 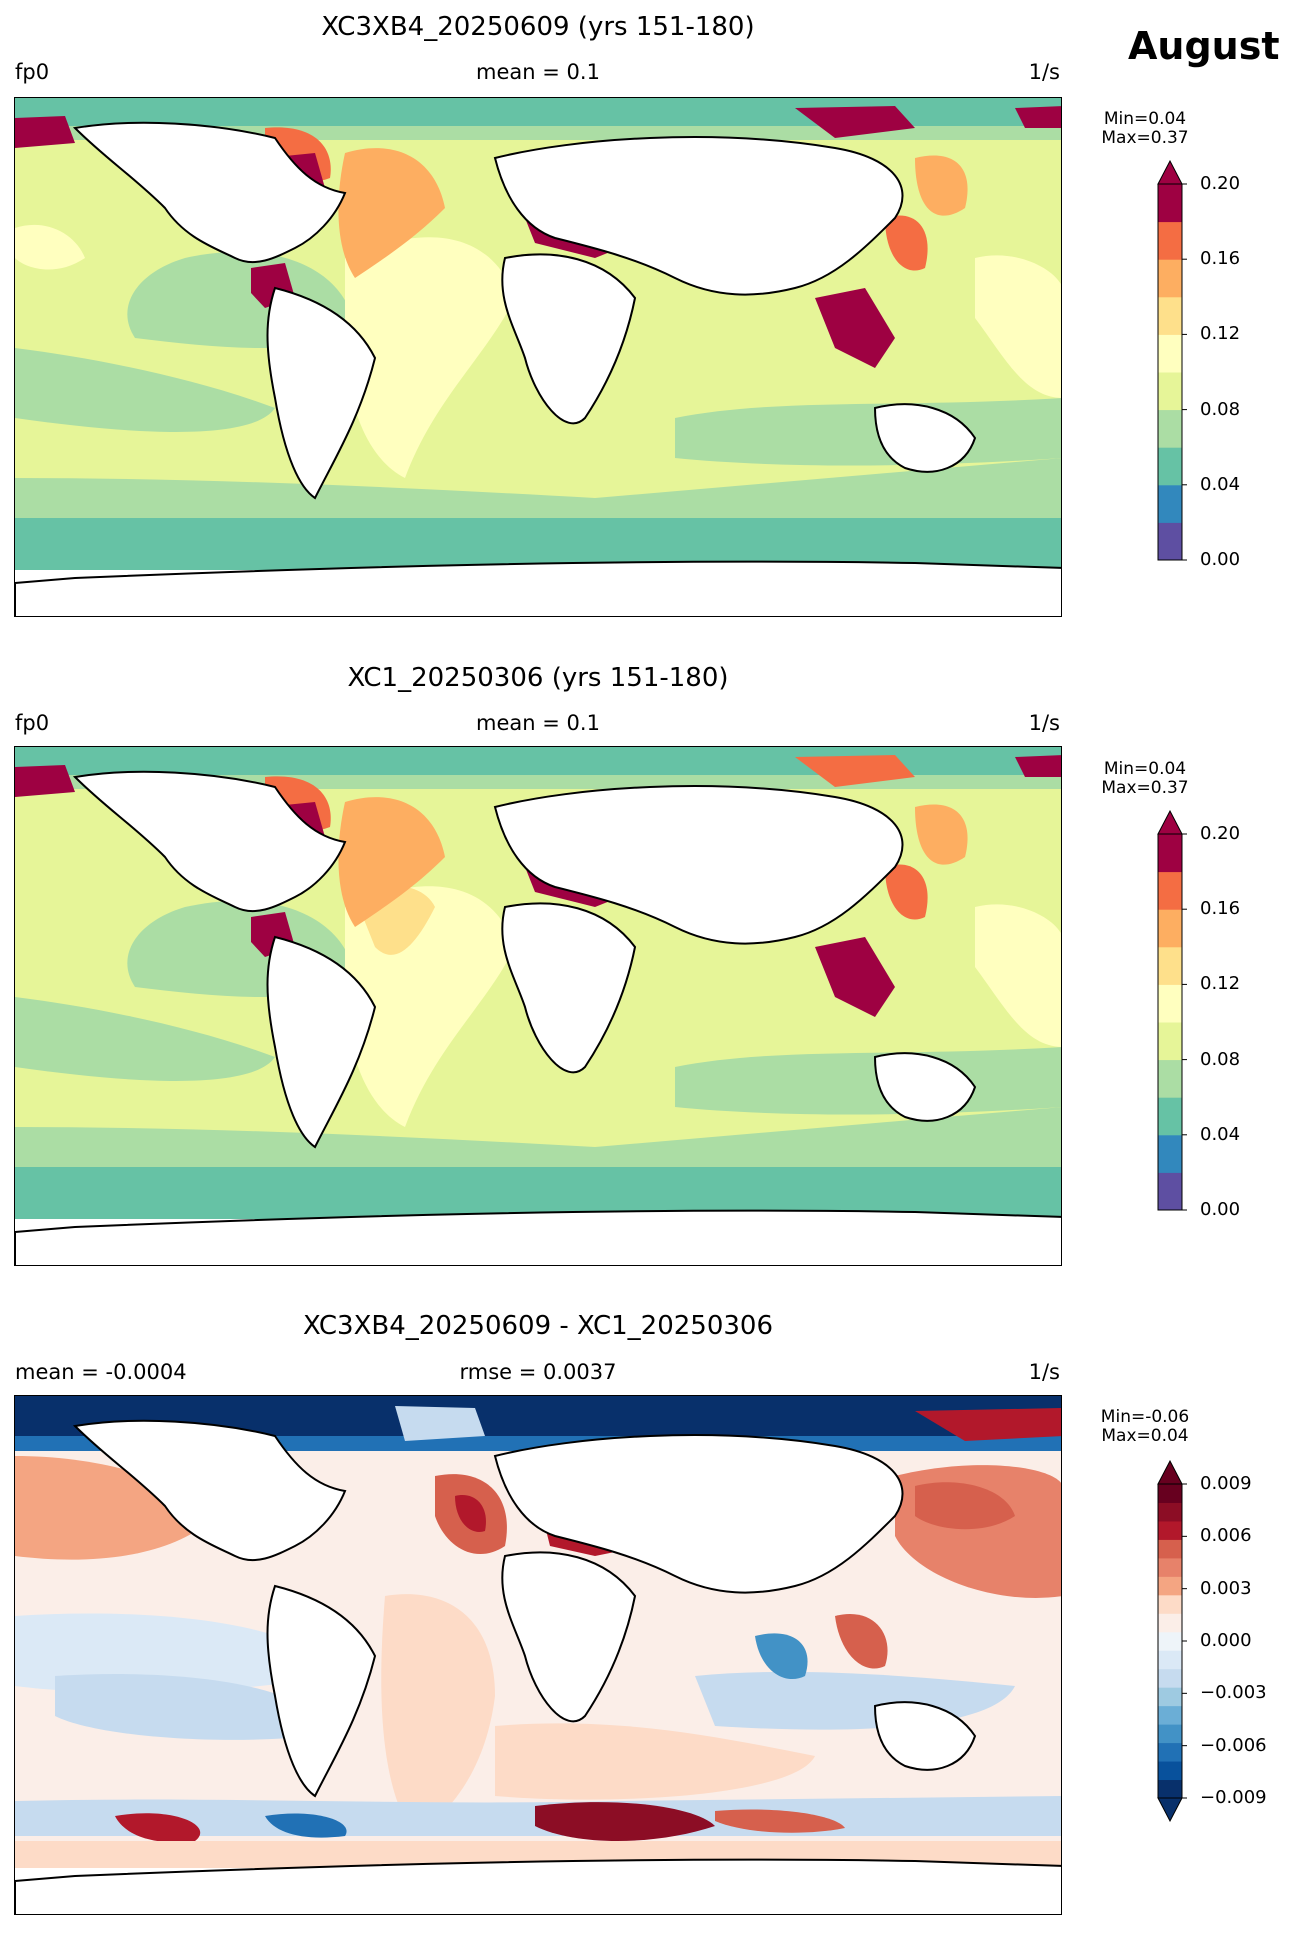 What do you see at coordinates (1220, 984) in the screenshot?
I see `panel-2-colorbar-tick-label: 0.12` at bounding box center [1220, 984].